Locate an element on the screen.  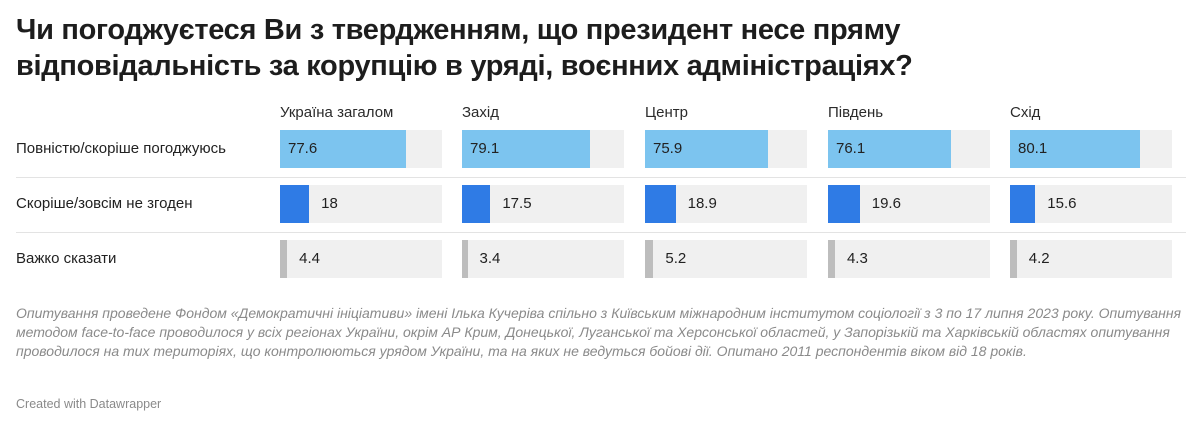
row-label-3: Важко сказати is located at coordinates (66, 258).